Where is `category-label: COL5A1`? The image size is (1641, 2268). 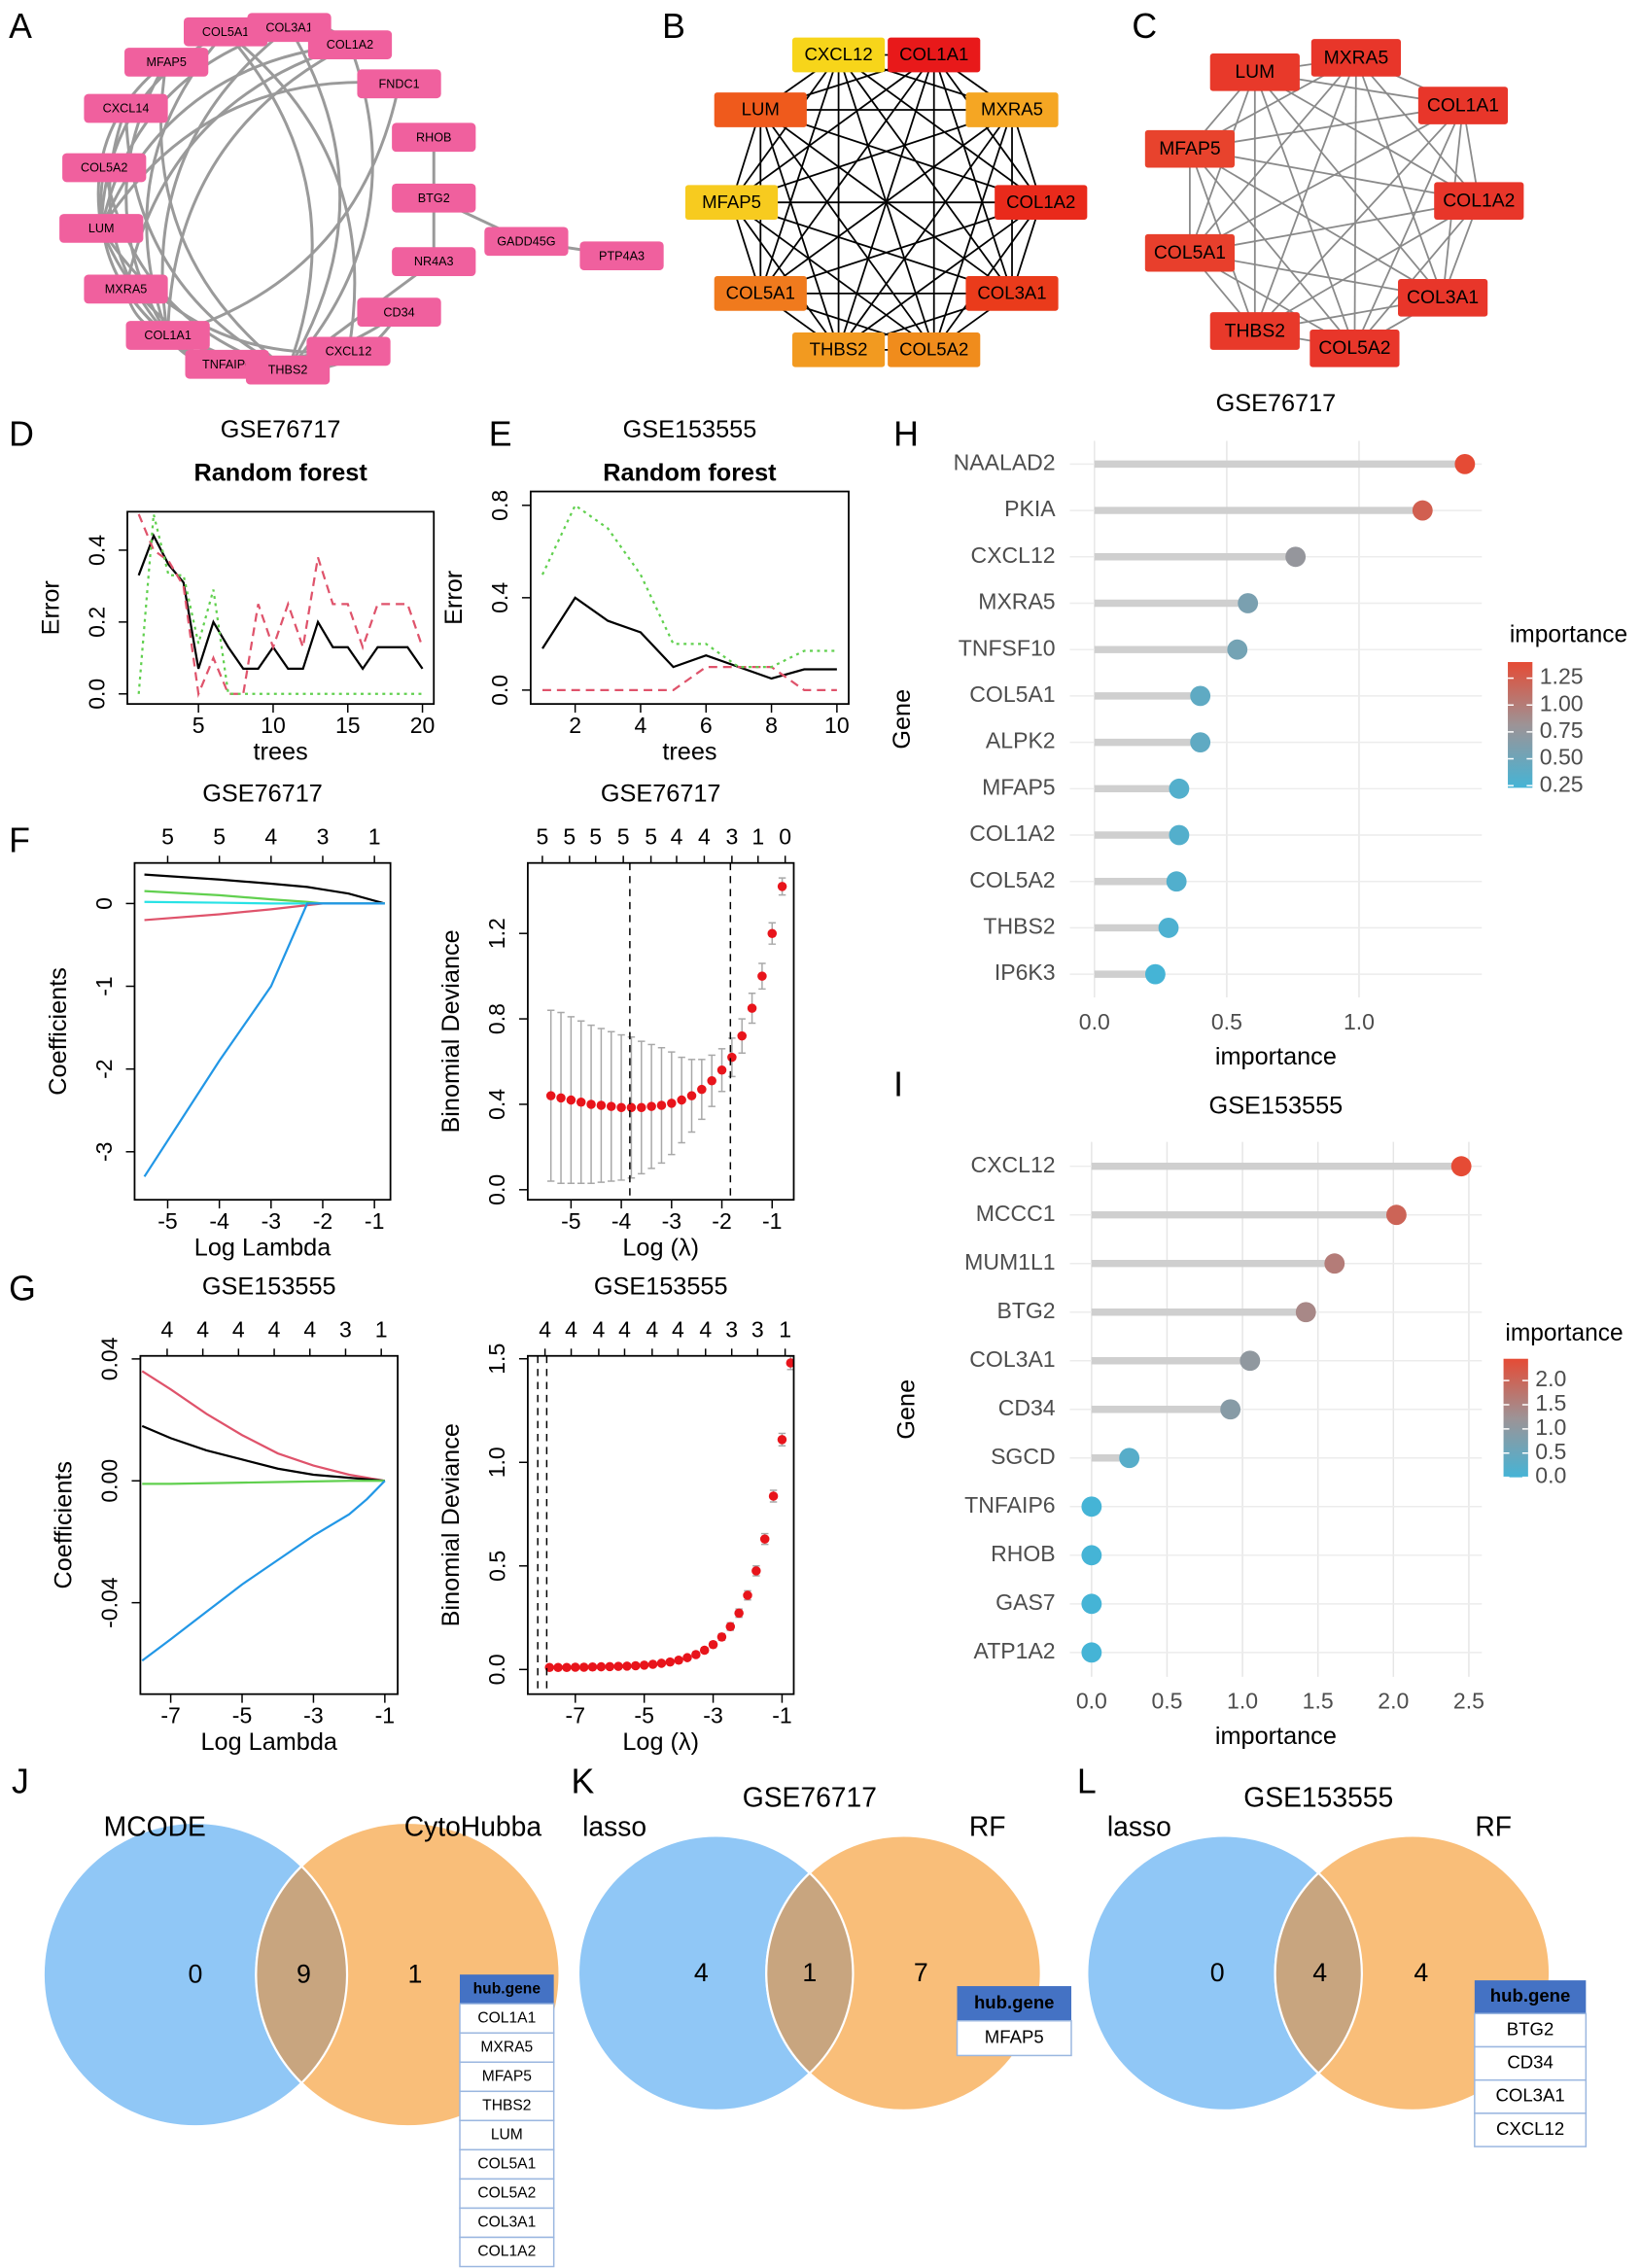 category-label: COL5A1 is located at coordinates (1012, 694).